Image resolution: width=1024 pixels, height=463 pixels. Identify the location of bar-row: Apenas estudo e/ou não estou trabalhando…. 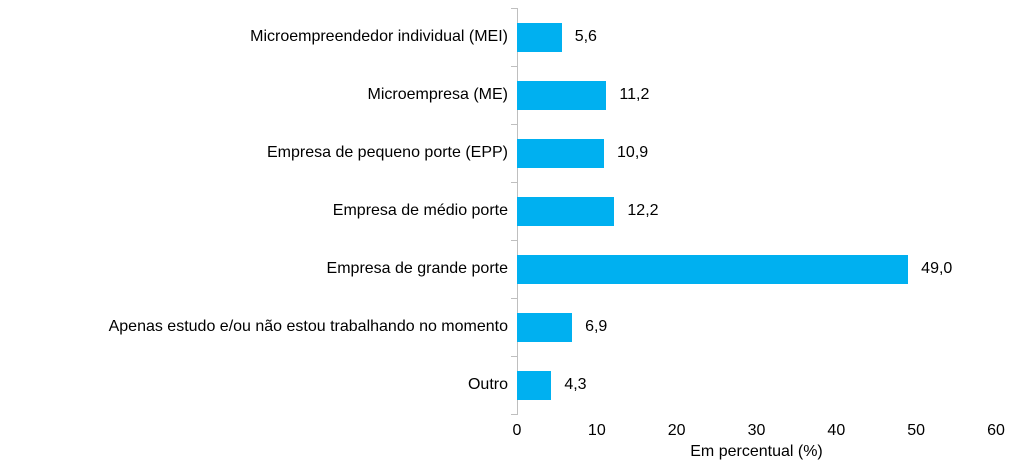
(498, 327).